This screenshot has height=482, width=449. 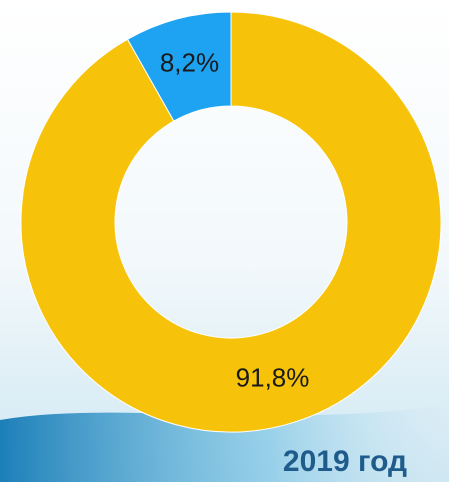 I want to click on chart-title: 2019 год, so click(x=345, y=461).